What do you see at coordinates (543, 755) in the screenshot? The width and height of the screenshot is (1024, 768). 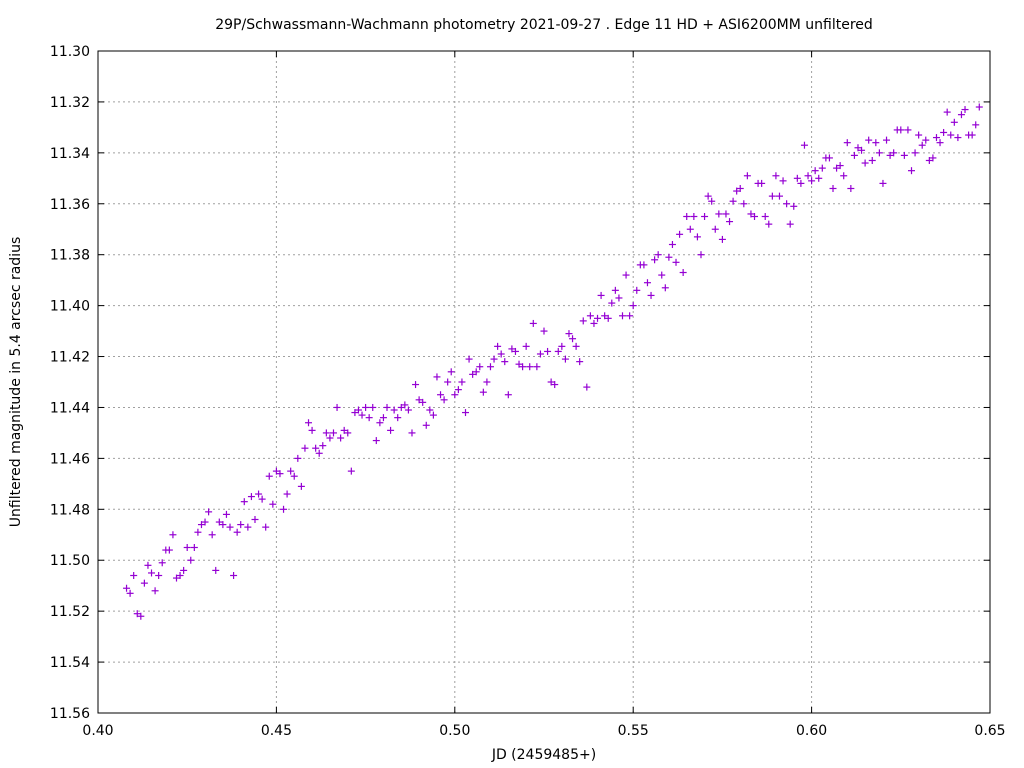 I see `x-axis-label: JD (2459485+)` at bounding box center [543, 755].